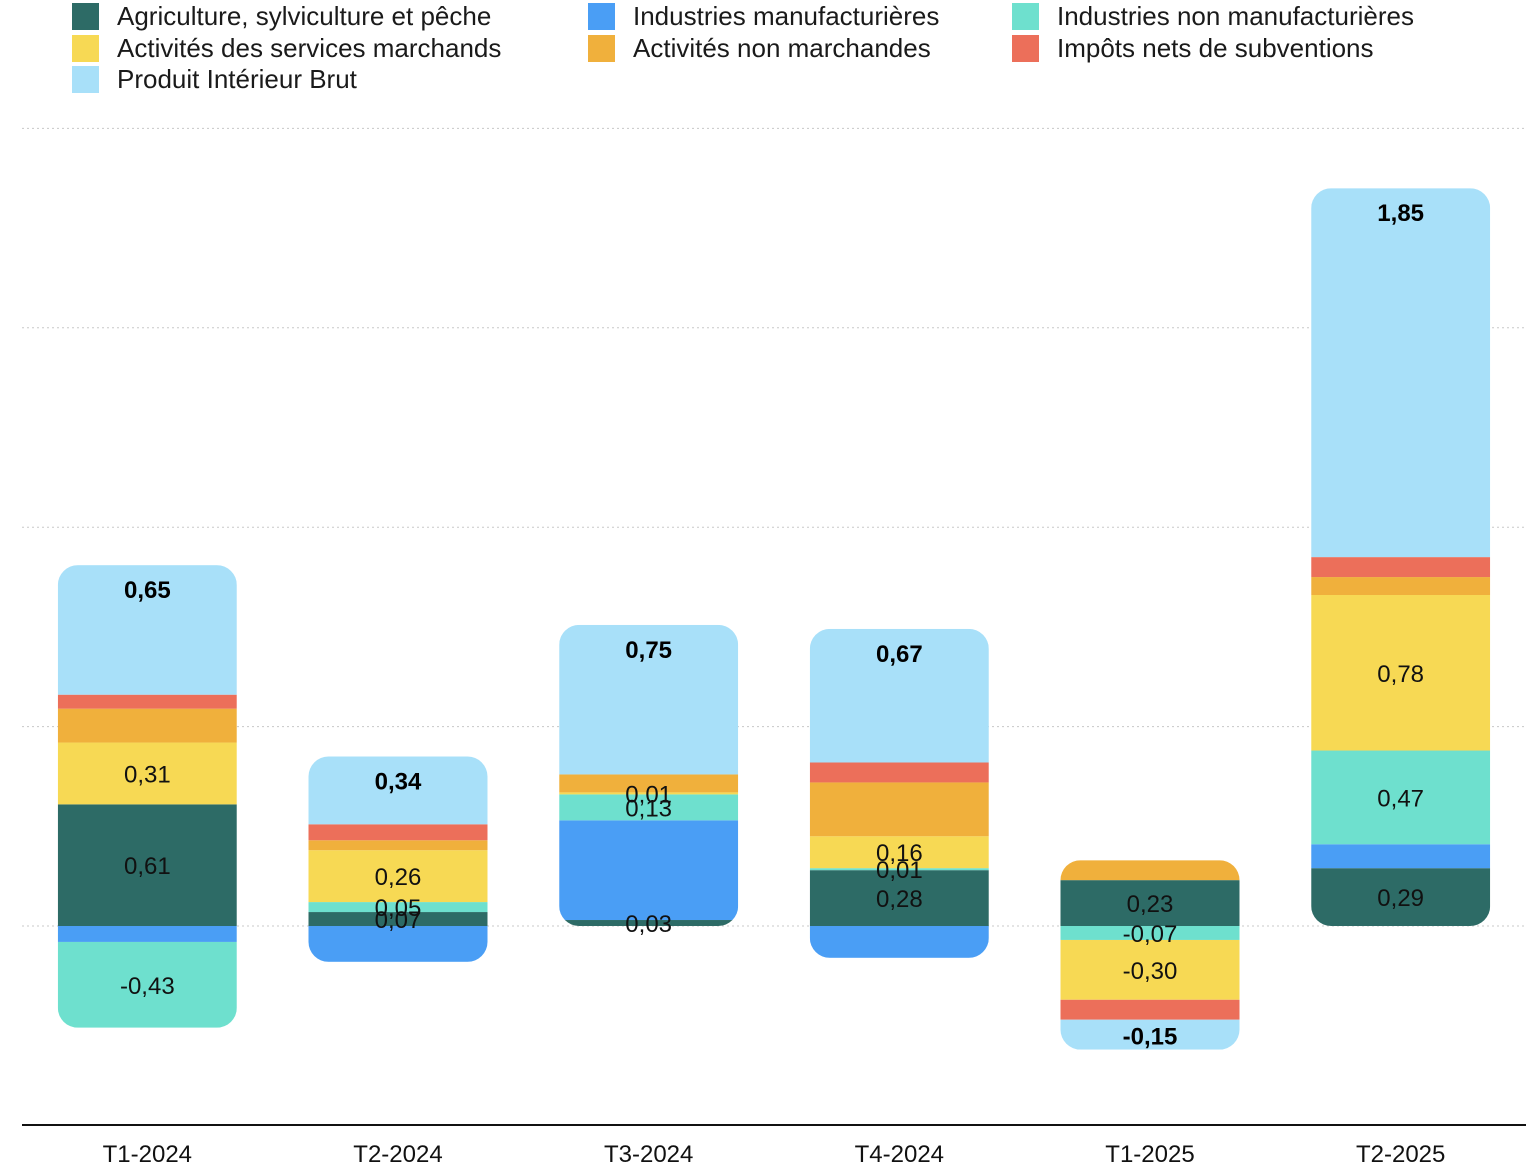 The image size is (1526, 1168). What do you see at coordinates (237, 78) in the screenshot?
I see `legend-label-pib: Produit Intérieur Brut` at bounding box center [237, 78].